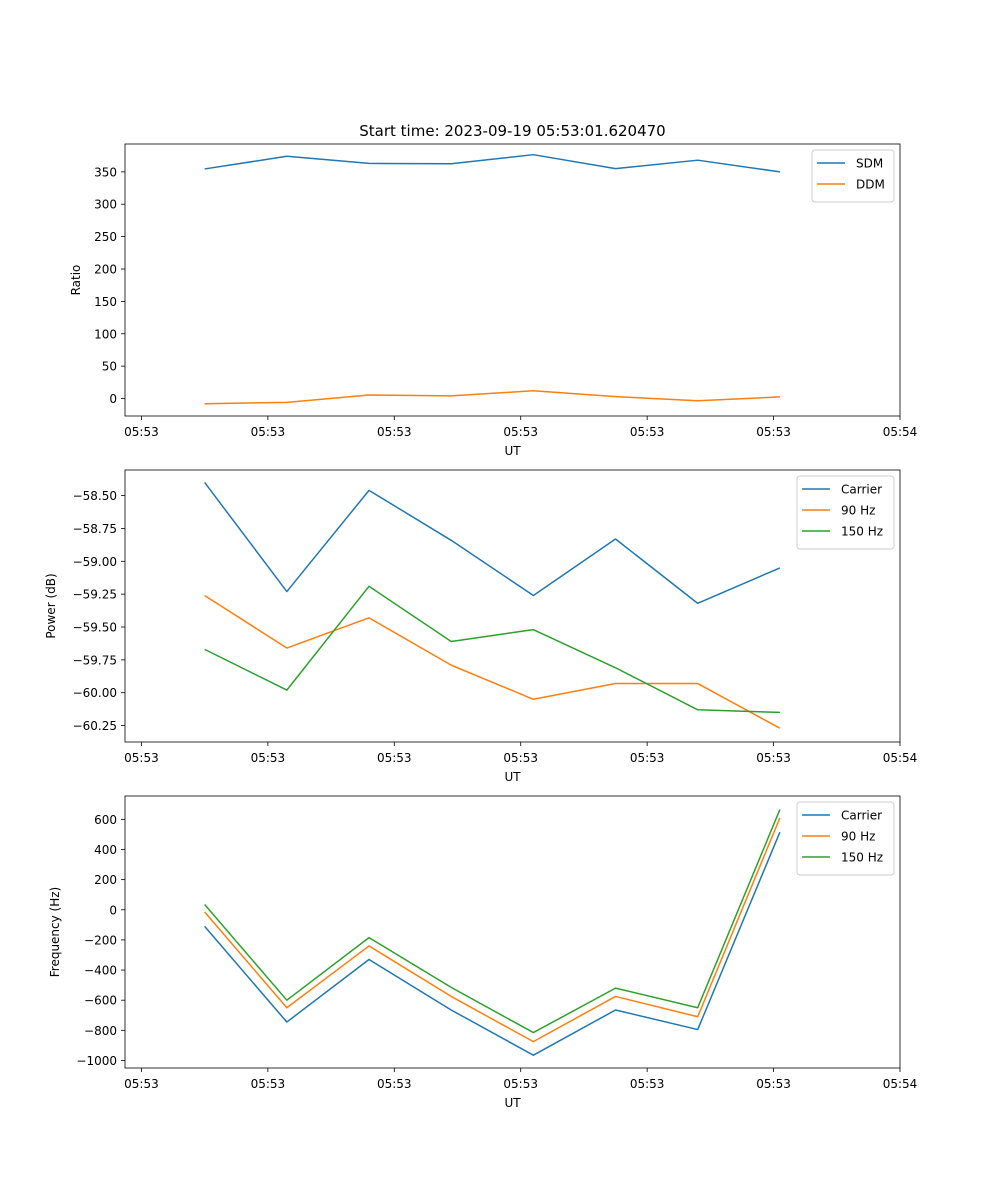 Image resolution: width=1000 pixels, height=1200 pixels. Describe the element at coordinates (100, 1001) in the screenshot. I see `y-tick-label: −600` at that location.